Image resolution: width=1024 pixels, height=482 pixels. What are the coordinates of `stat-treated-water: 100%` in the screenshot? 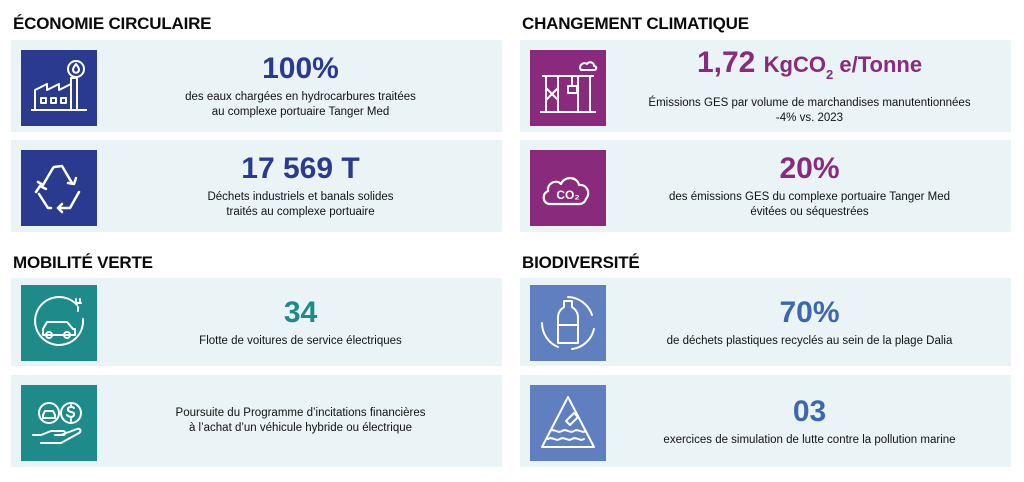 It's located at (300, 68).